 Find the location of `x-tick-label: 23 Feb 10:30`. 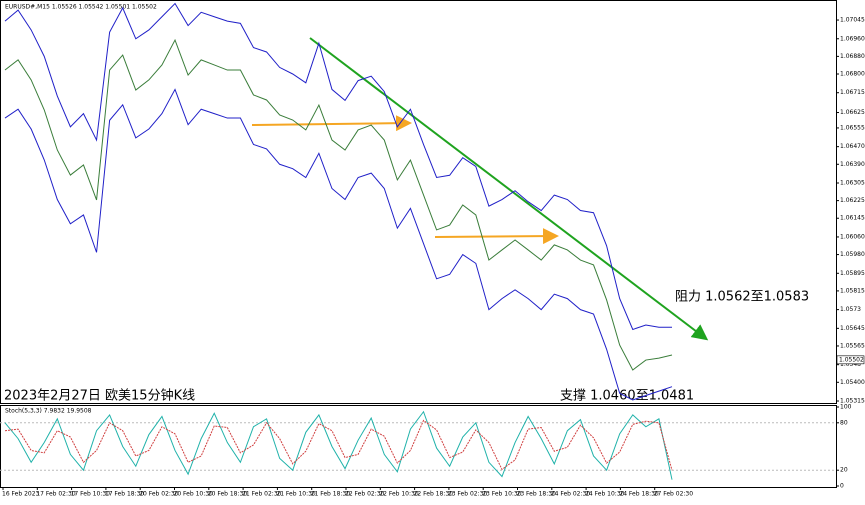

x-tick-label: 23 Feb 10:30 is located at coordinates (502, 494).